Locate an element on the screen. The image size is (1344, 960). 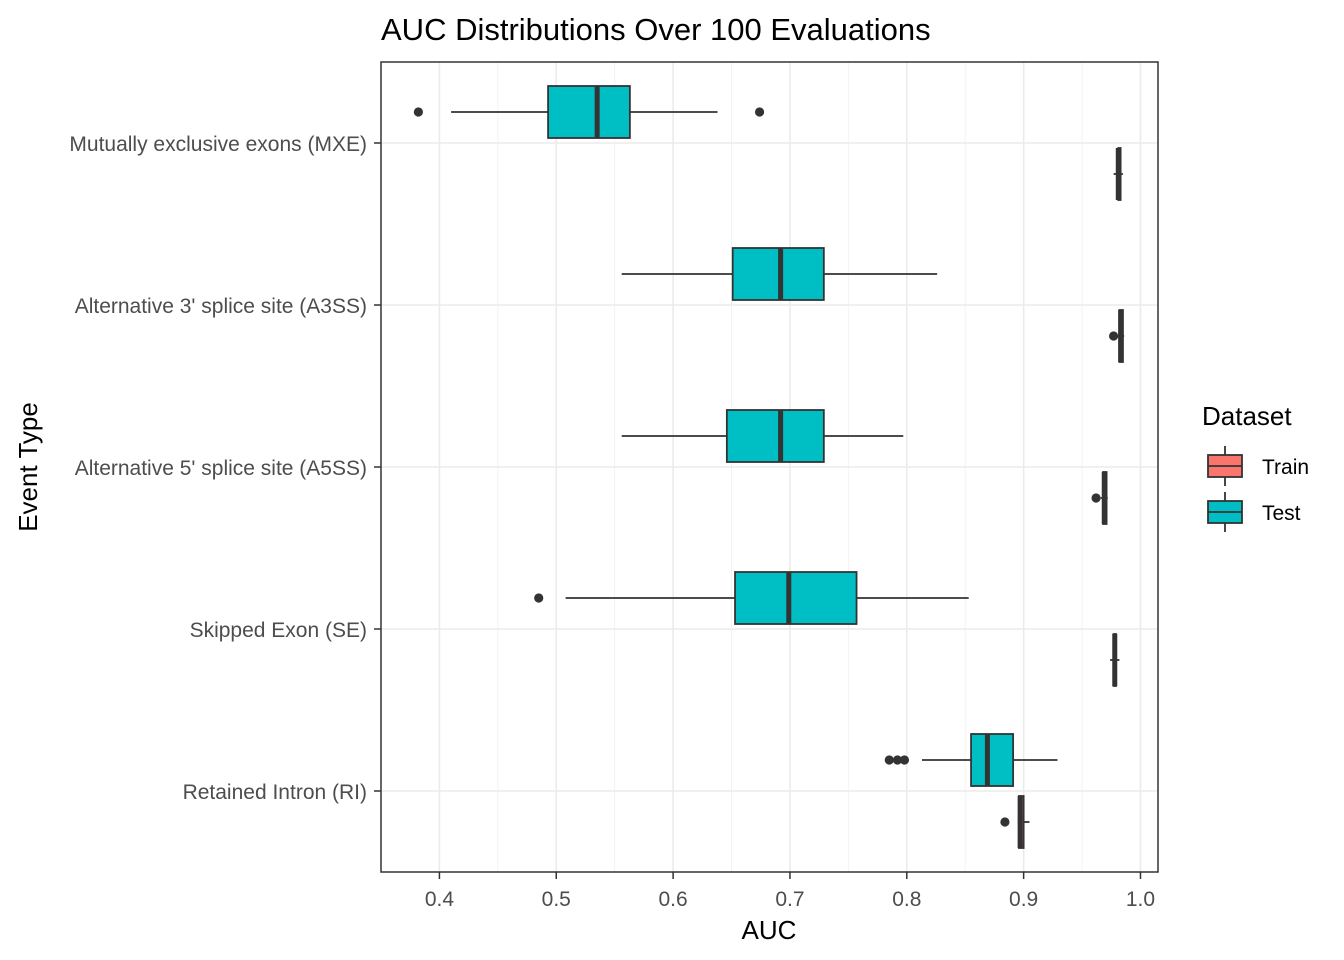
legend-entry-label: Train is located at coordinates (1285, 467).